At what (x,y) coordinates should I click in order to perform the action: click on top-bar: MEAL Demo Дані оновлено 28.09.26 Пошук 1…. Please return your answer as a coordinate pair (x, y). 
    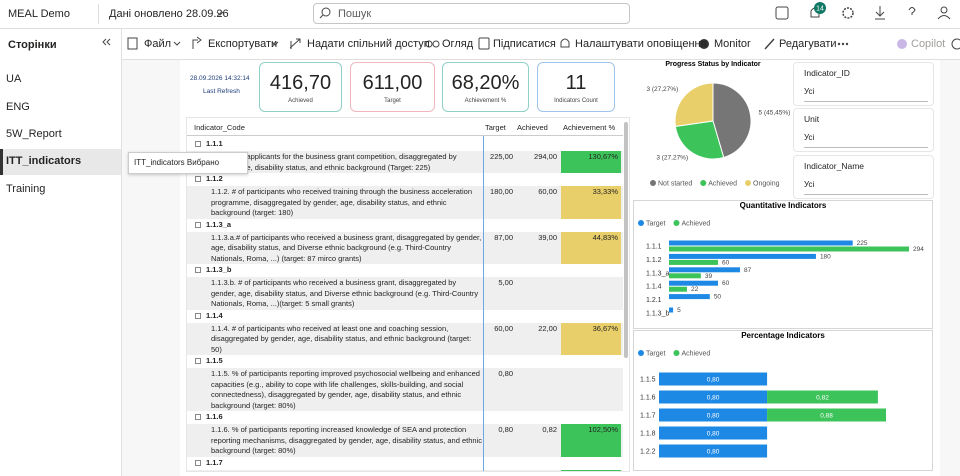
    Looking at the image, I should click on (480, 14).